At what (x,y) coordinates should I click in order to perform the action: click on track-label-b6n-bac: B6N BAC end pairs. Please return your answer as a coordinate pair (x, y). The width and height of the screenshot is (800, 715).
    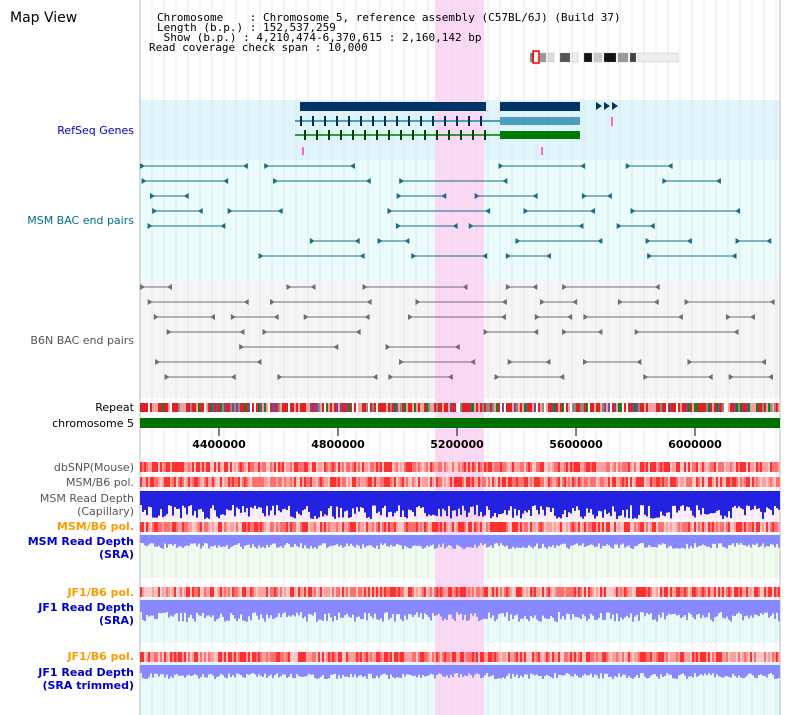
    Looking at the image, I should click on (82, 340).